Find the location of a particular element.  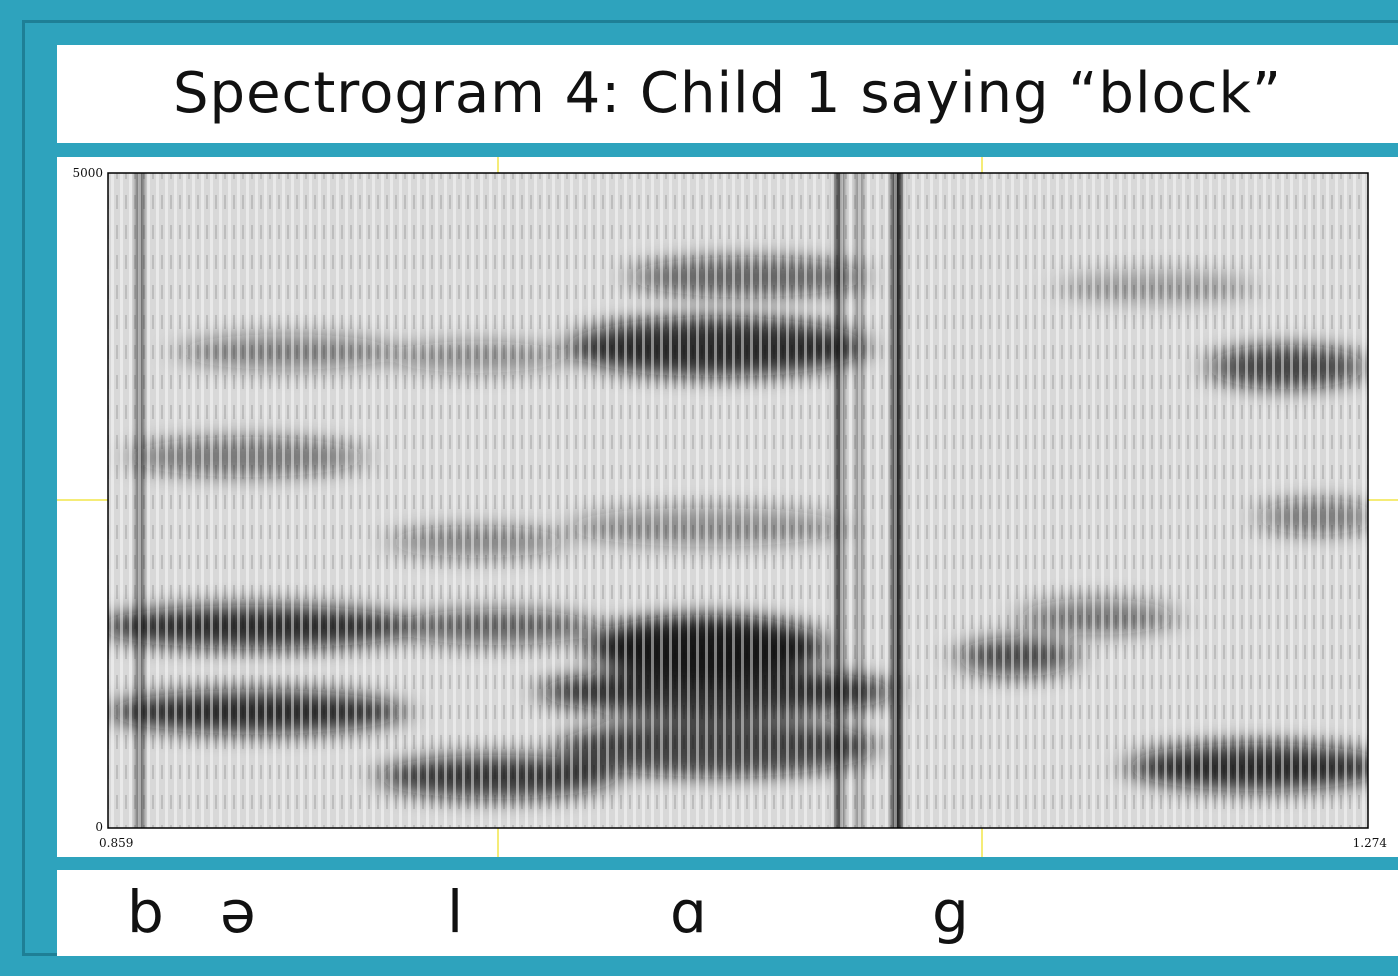

x-axis-label: 0.859 is located at coordinates (116, 843).